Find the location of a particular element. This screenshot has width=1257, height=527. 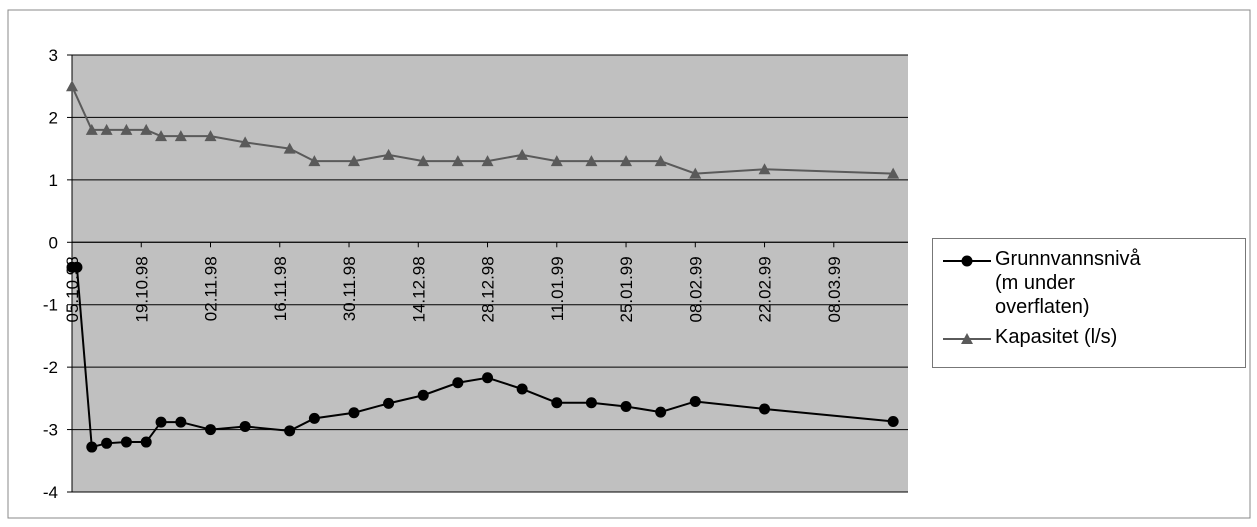

x-tick-label: 14.12.98 is located at coordinates (418, 289).